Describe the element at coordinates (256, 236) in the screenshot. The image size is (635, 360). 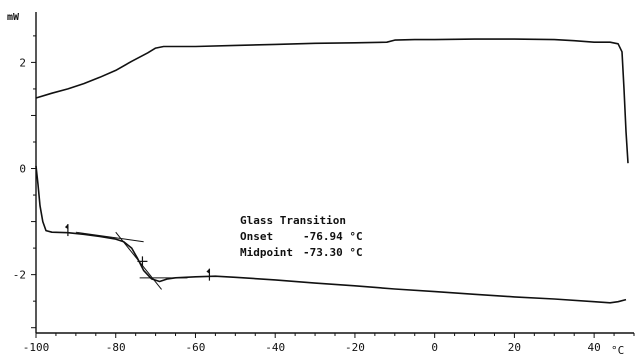
I see `onset-label: Onset` at that location.